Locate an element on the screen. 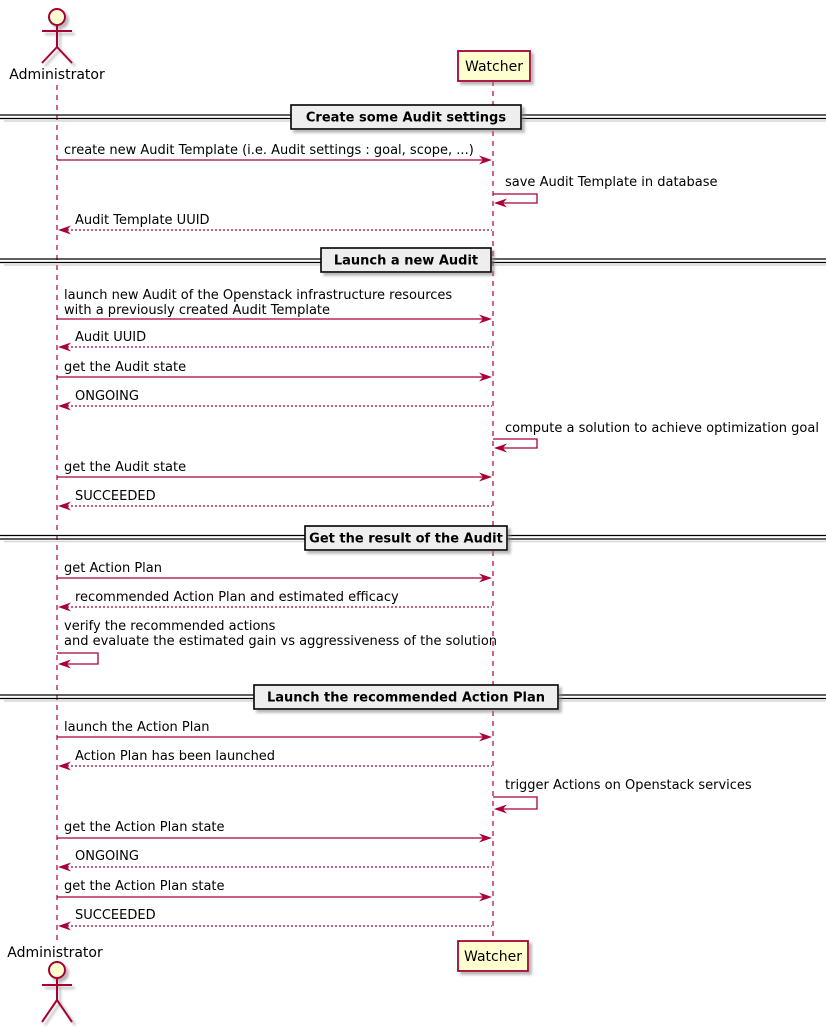 This screenshot has height=1030, width=826. message-label: get Action Plan is located at coordinates (113, 568).